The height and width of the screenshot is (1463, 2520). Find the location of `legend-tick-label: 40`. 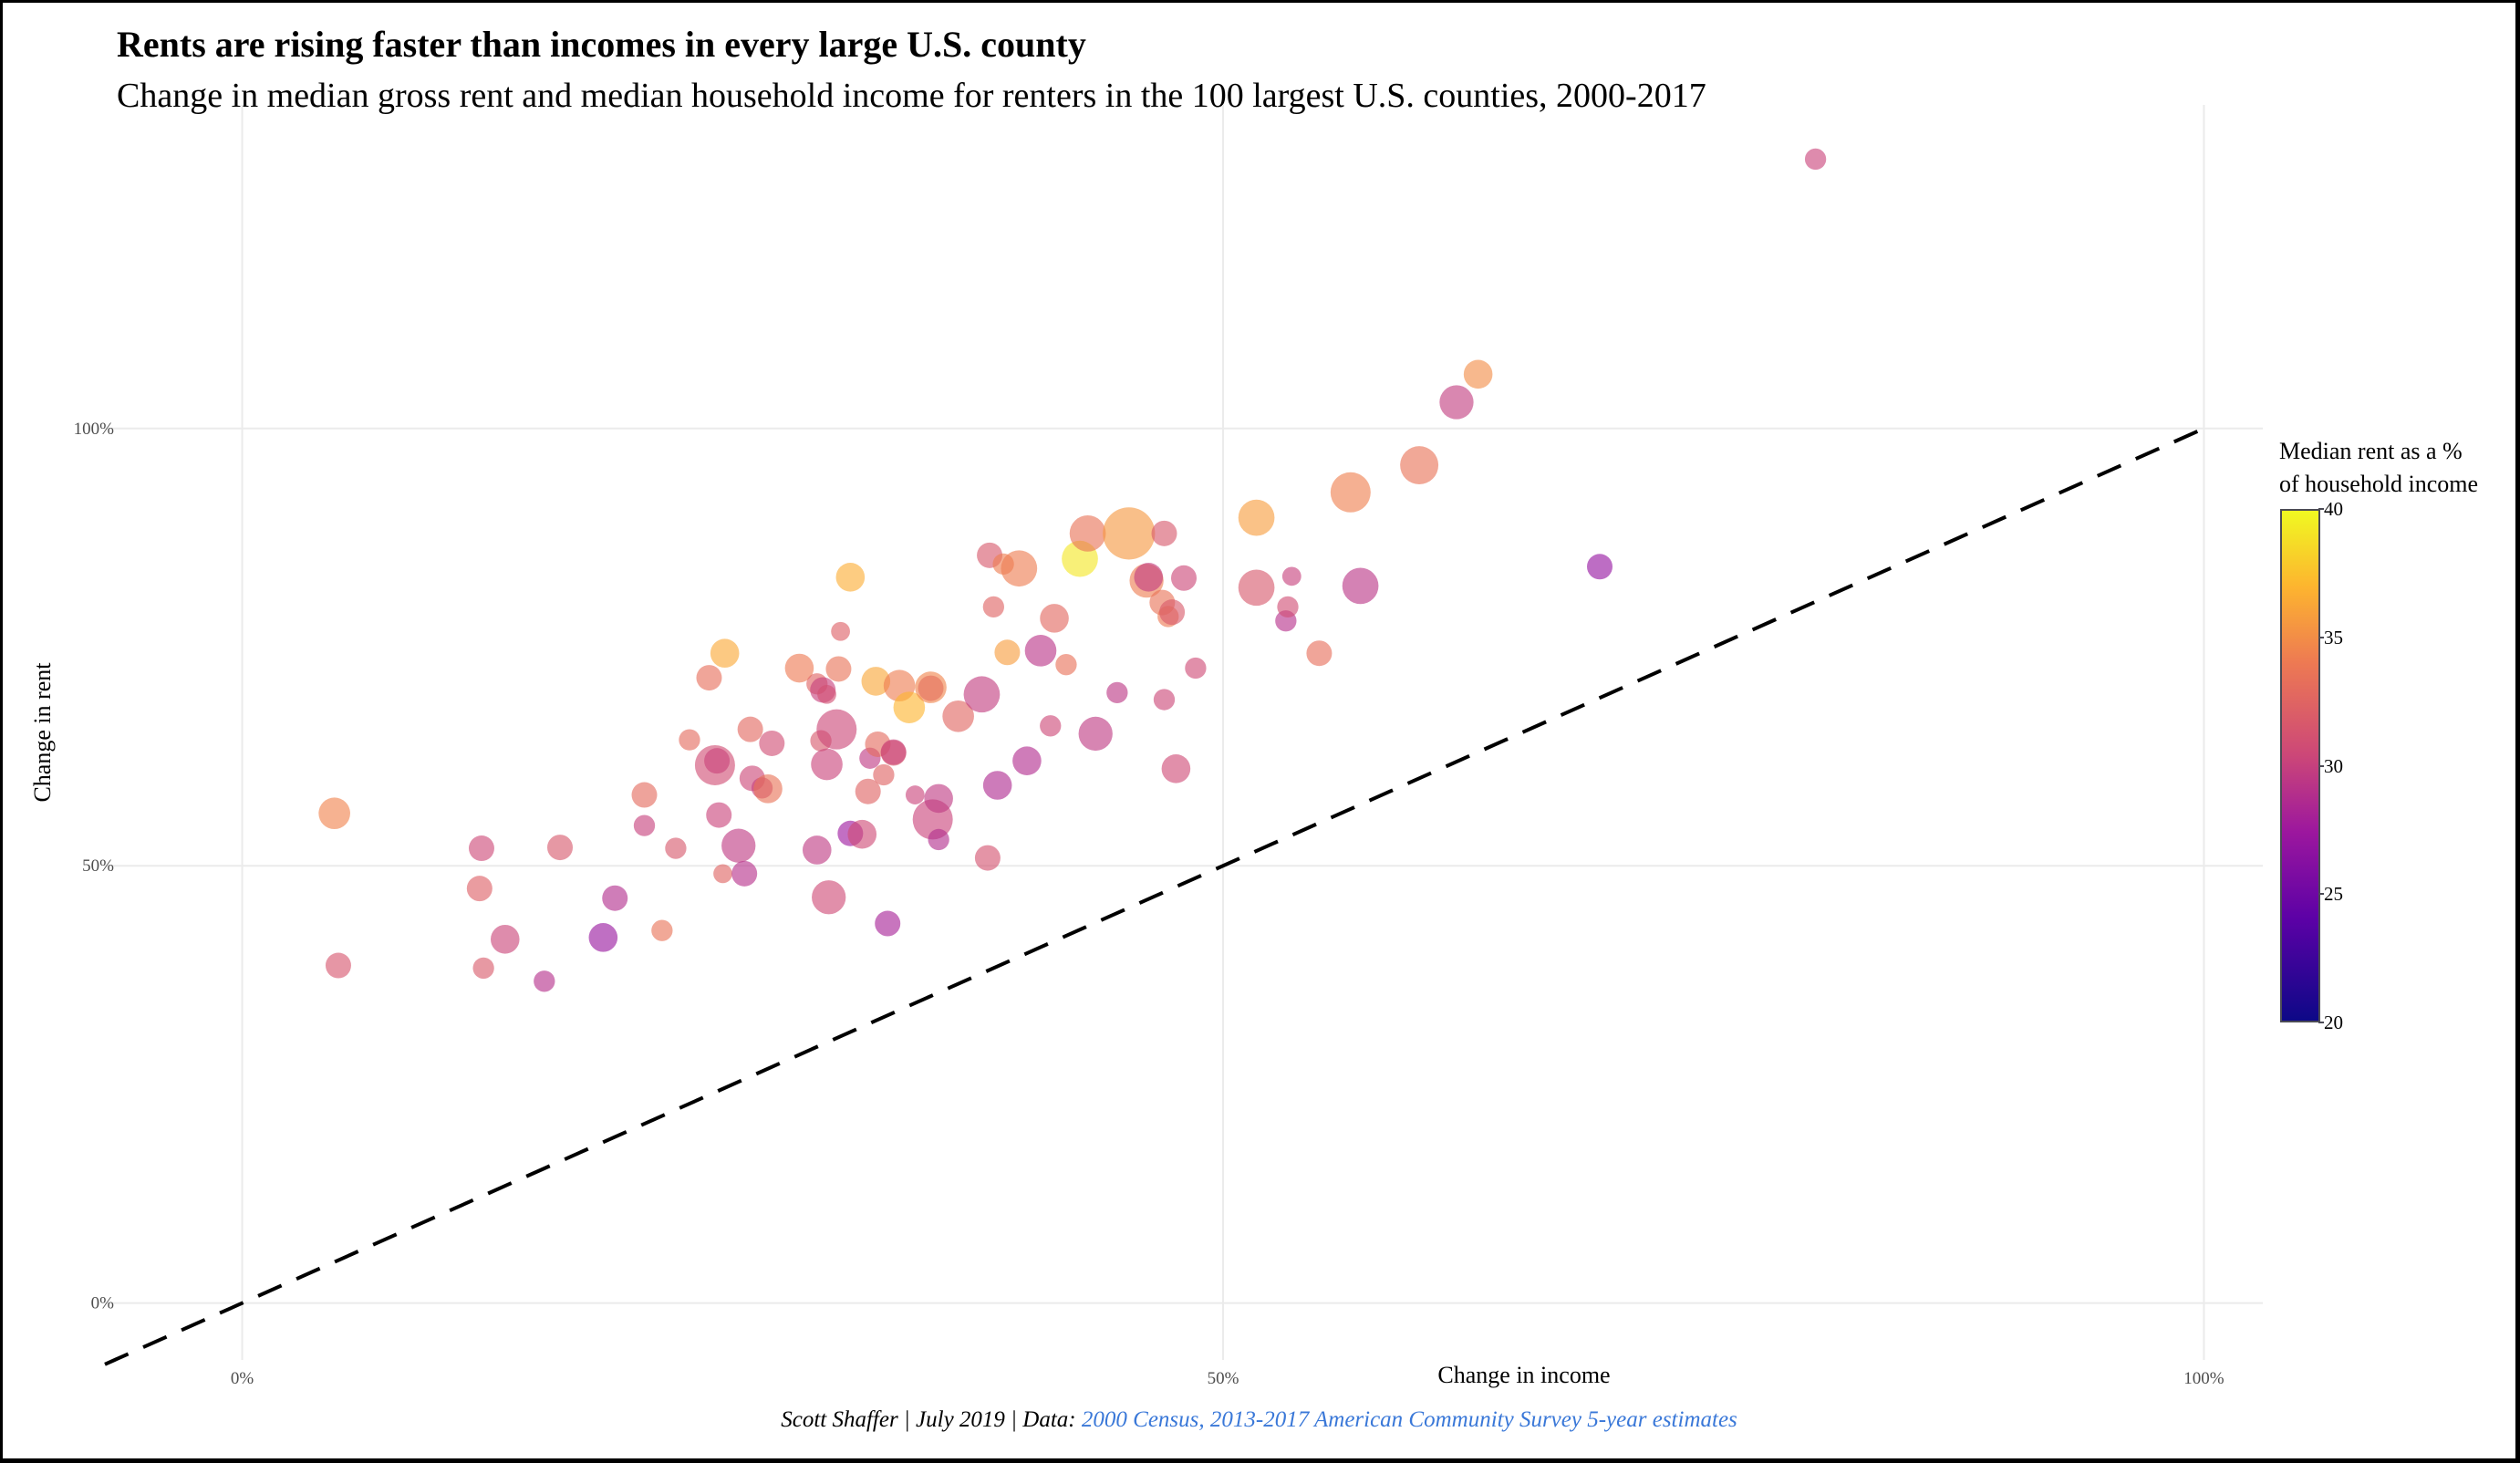

legend-tick-label: 40 is located at coordinates (2333, 509).